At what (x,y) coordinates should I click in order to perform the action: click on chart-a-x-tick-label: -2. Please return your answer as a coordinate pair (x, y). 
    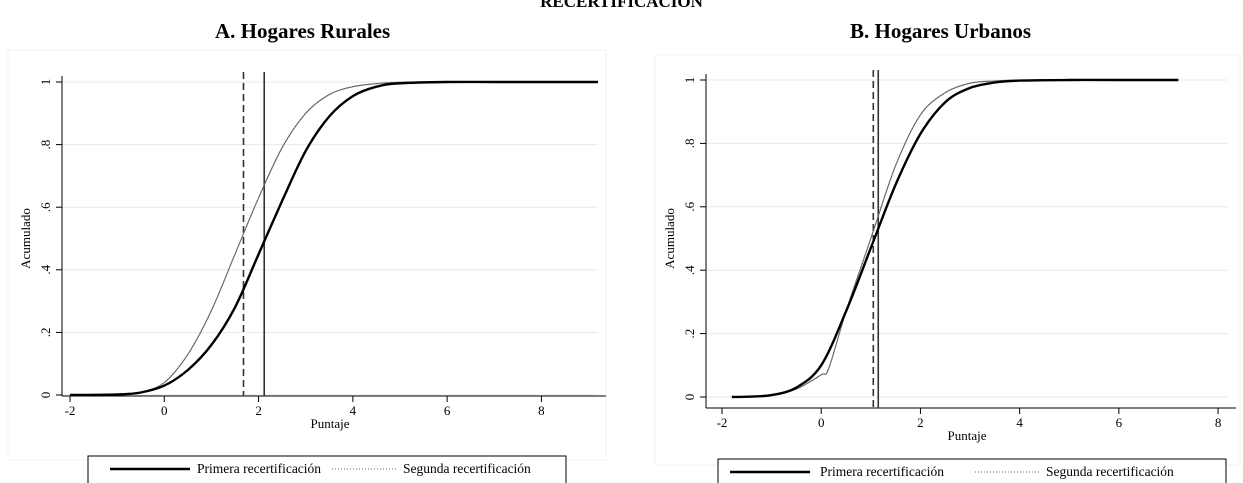
    Looking at the image, I should click on (70, 410).